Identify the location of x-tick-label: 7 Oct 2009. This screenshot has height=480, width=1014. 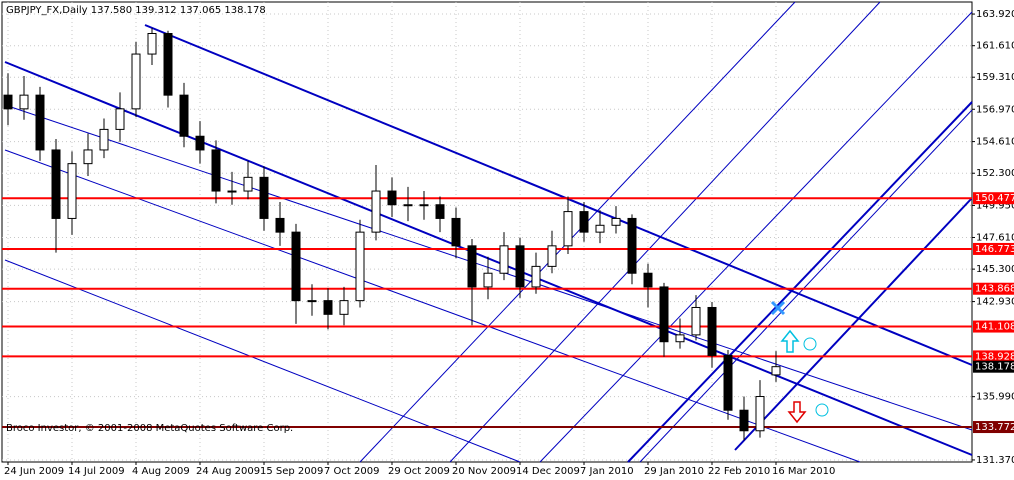
(351, 471).